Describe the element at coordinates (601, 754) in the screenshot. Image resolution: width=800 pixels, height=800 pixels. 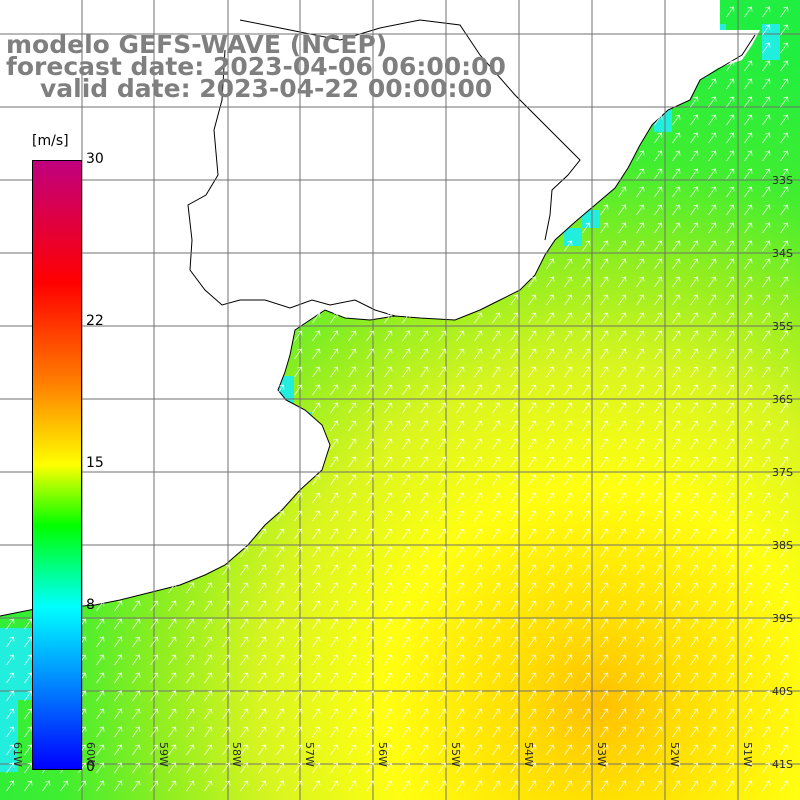
I see `longitude-label: 53W` at that location.